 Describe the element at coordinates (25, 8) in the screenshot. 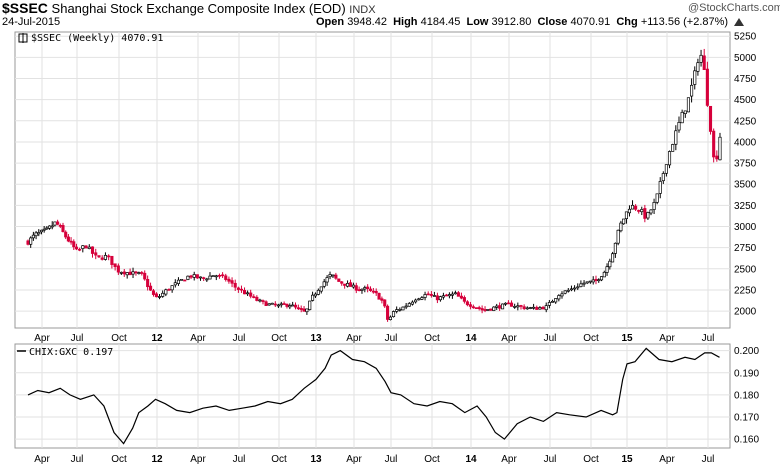

I see `ticker-symbol: $SSEC` at that location.